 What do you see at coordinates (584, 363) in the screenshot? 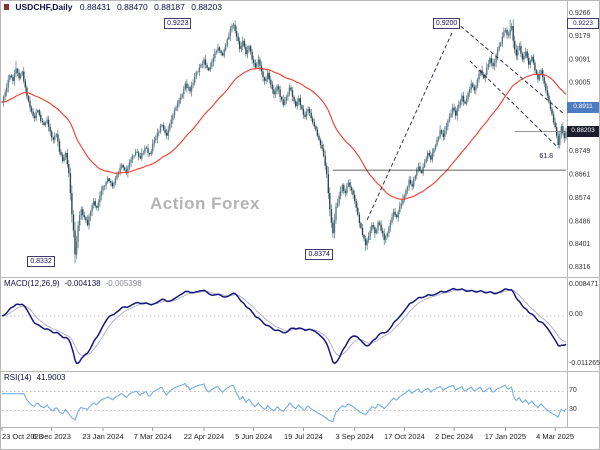
I see `macd-axis-low-label: -0.011265` at bounding box center [584, 363].